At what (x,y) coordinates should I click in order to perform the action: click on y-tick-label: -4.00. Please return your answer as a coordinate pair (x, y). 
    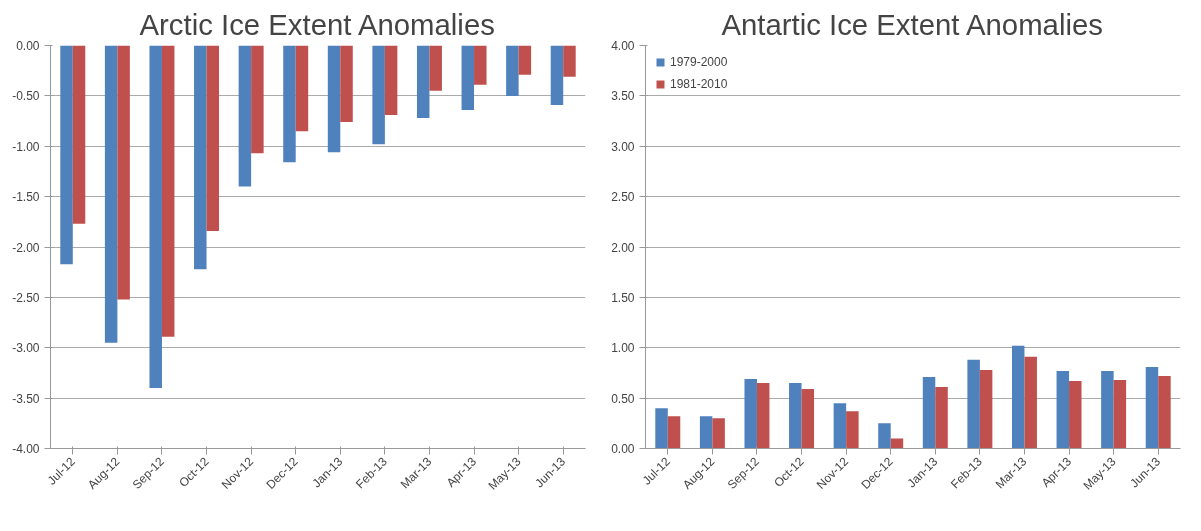
    Looking at the image, I should click on (26, 449).